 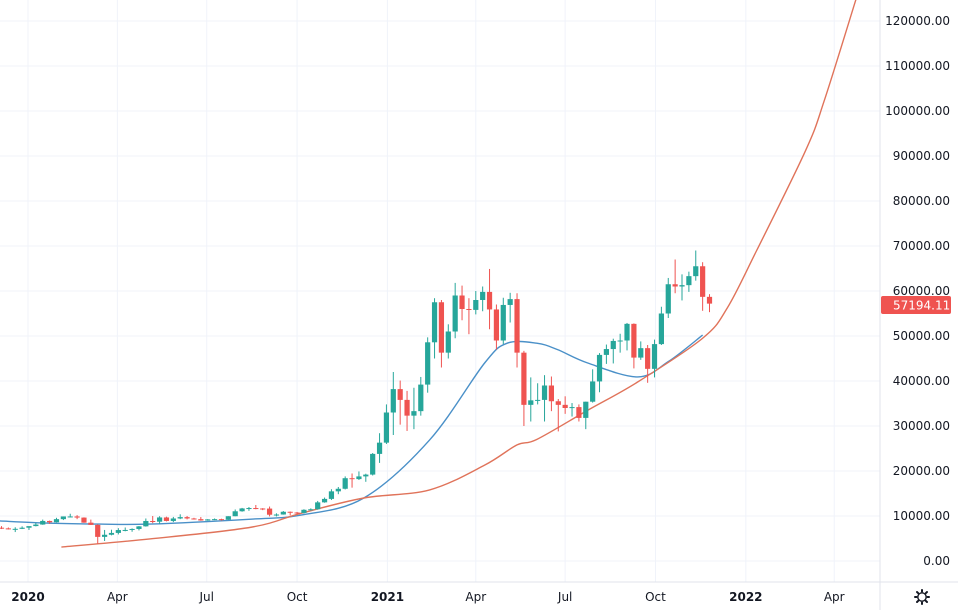 I want to click on gear-icon, so click(x=922, y=597).